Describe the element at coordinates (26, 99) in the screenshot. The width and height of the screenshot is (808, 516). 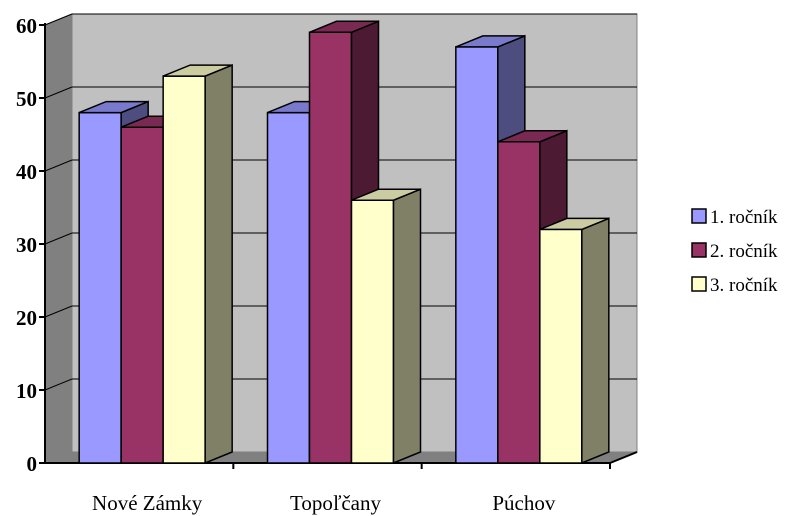
I see `y-tick-label: 50` at that location.